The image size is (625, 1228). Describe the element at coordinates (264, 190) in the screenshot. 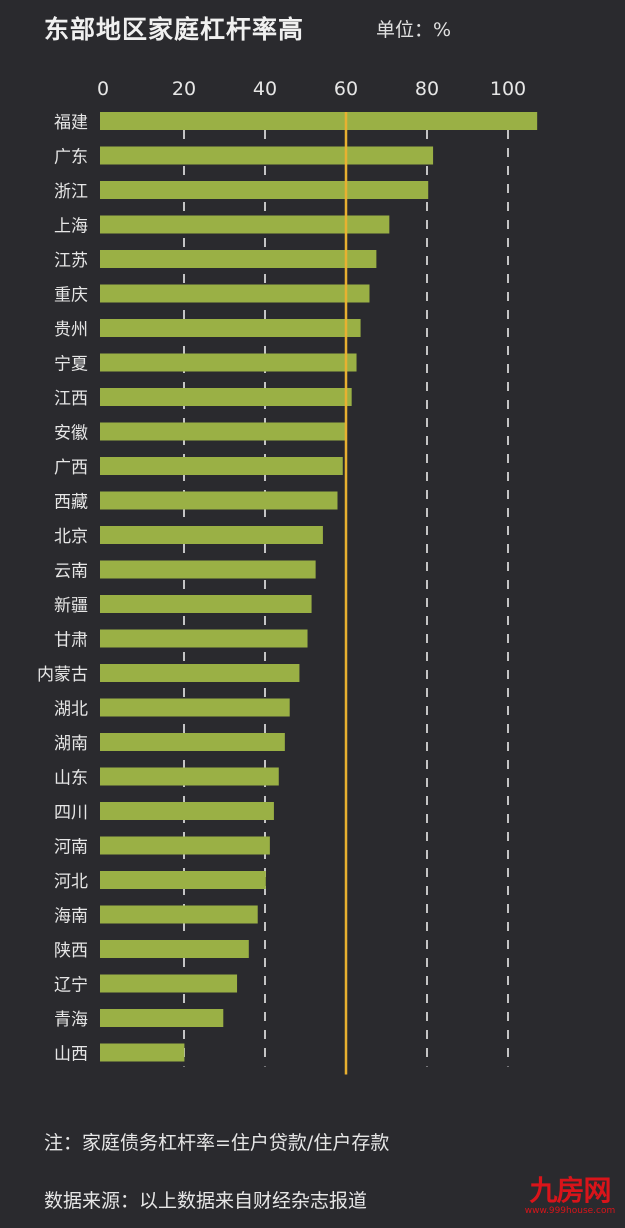

I see `bar-浙江` at that location.